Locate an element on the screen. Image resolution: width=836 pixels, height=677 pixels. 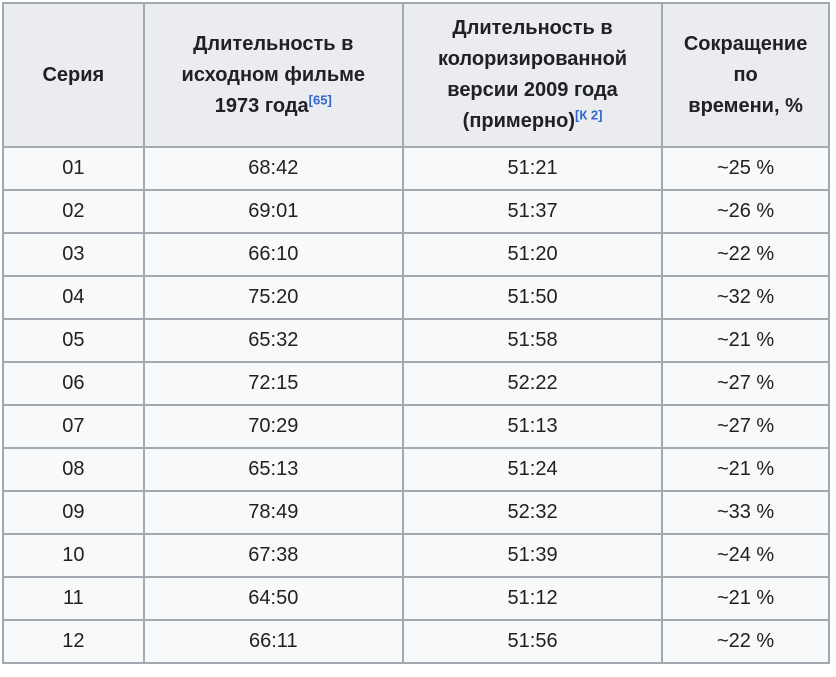
cell-time-reduction: ~24 % is located at coordinates (745, 555).